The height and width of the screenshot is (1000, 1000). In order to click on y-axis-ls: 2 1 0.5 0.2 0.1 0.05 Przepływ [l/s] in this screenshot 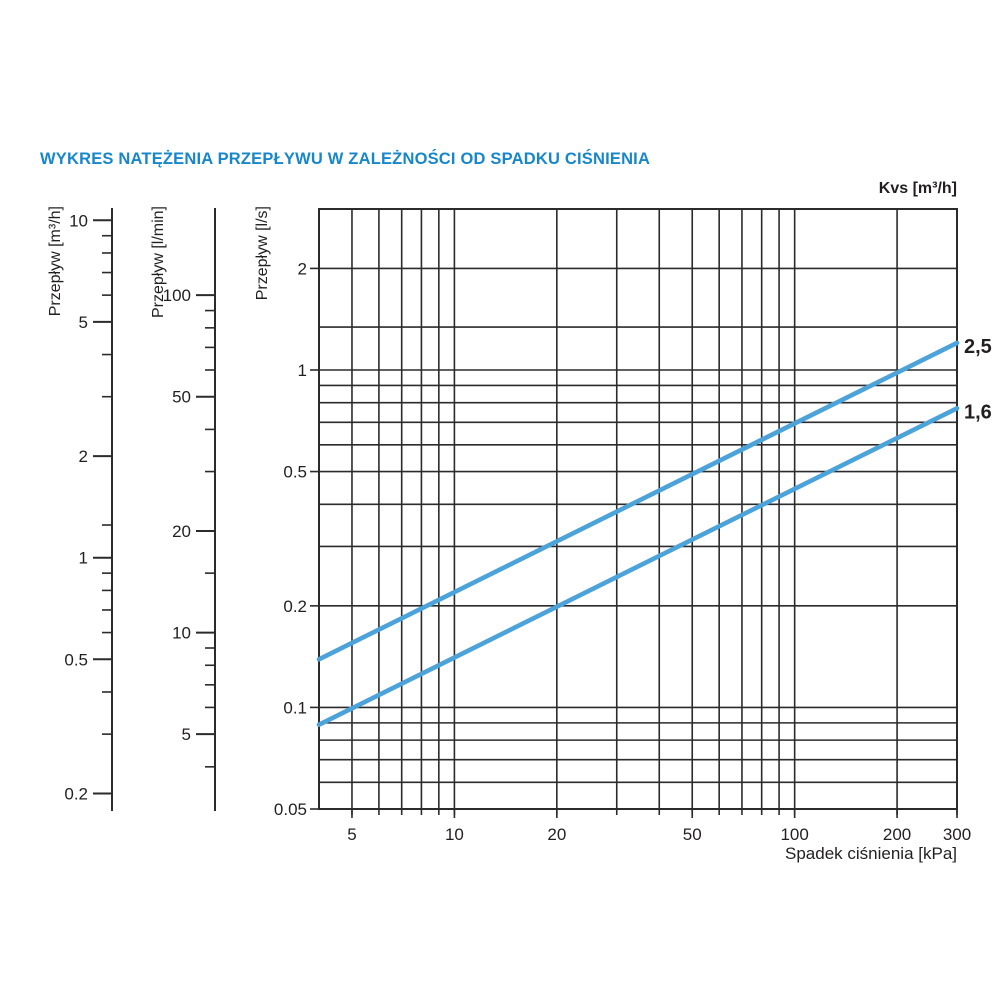, I will do `click(286, 512)`.